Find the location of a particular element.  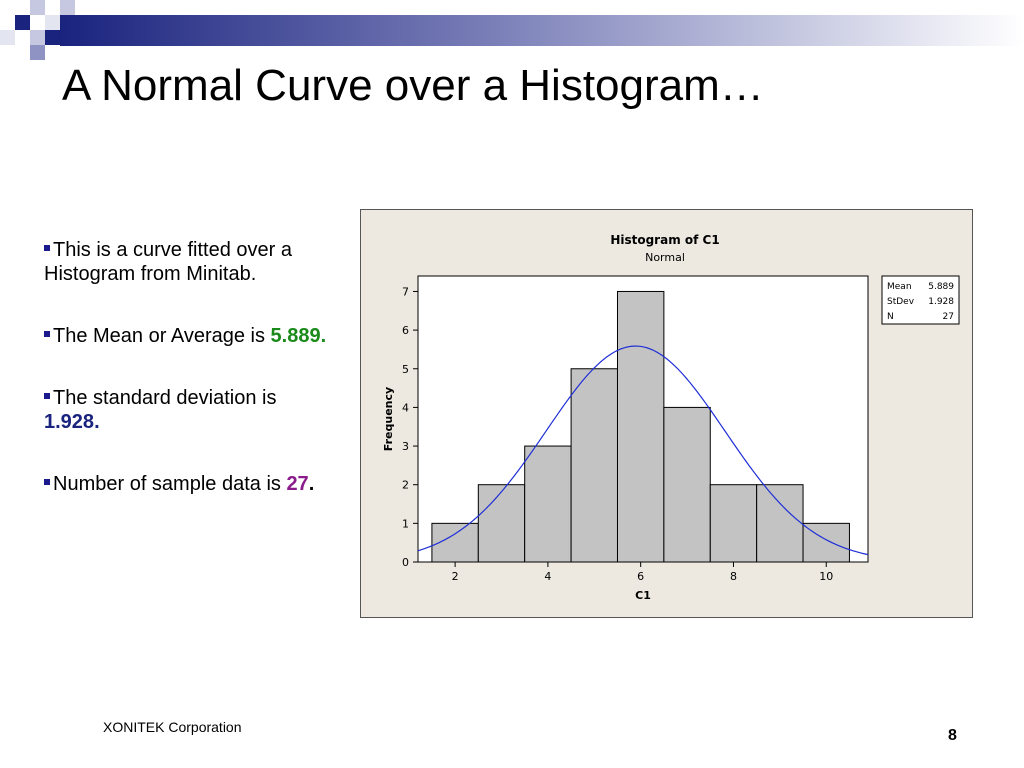

y-tick-label: 6 is located at coordinates (405, 330).